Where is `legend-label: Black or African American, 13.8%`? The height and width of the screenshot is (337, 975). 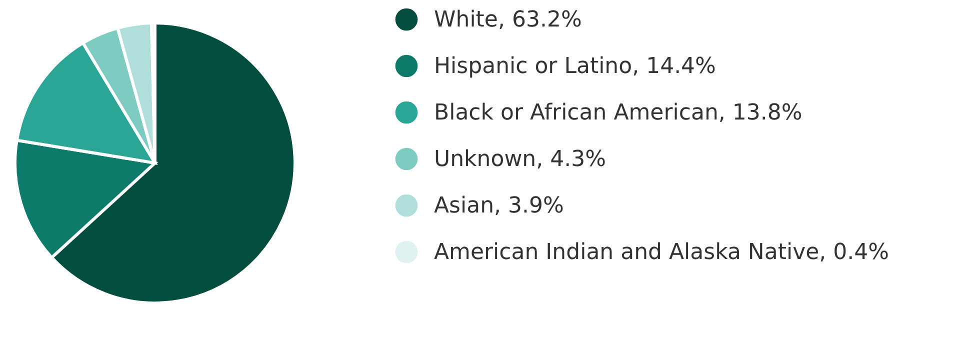 legend-label: Black or African American, 13.8% is located at coordinates (618, 113).